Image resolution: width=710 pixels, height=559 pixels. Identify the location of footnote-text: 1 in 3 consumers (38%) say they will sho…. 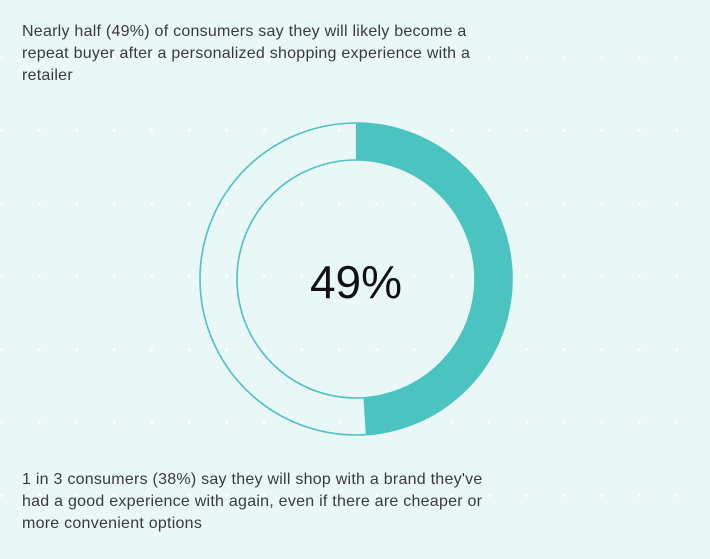
(252, 501).